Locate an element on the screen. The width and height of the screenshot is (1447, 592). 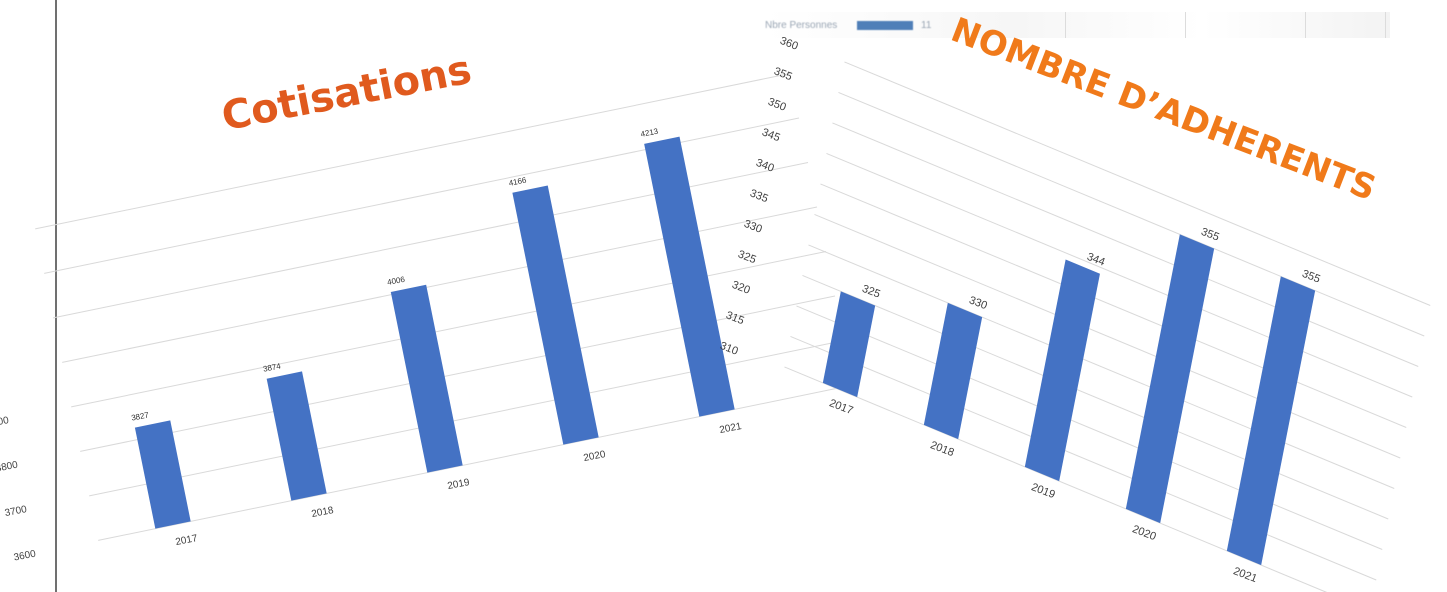
adherents-gridline is located at coordinates (1056, 479).